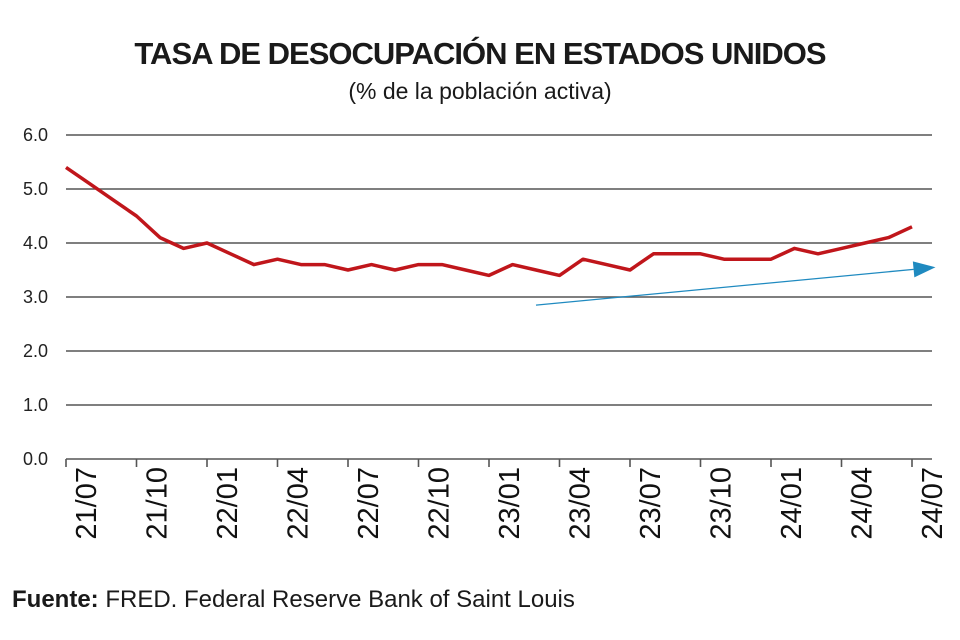  Describe the element at coordinates (35, 351) in the screenshot. I see `y-tick-label: 2.0` at that location.